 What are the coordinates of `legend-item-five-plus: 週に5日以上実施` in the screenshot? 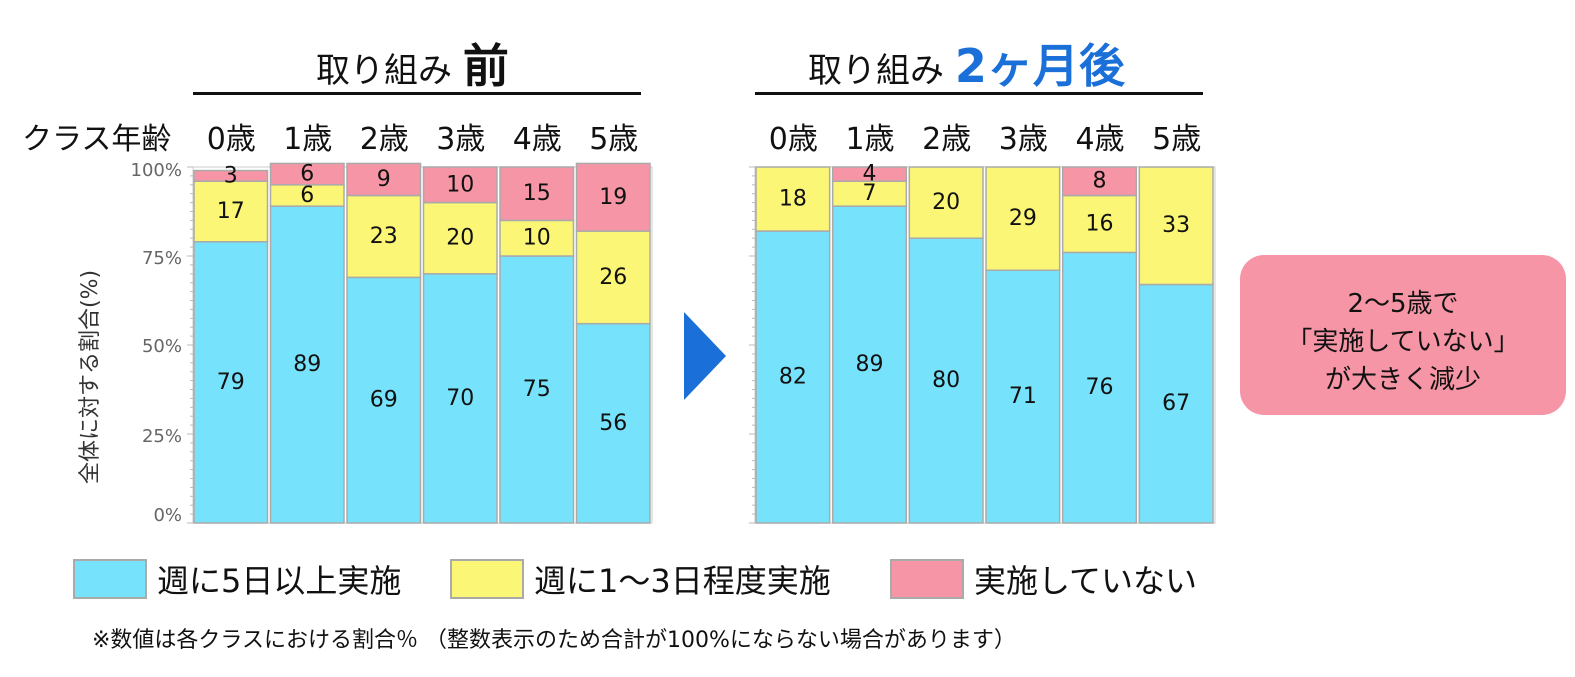 It's located at (237, 579).